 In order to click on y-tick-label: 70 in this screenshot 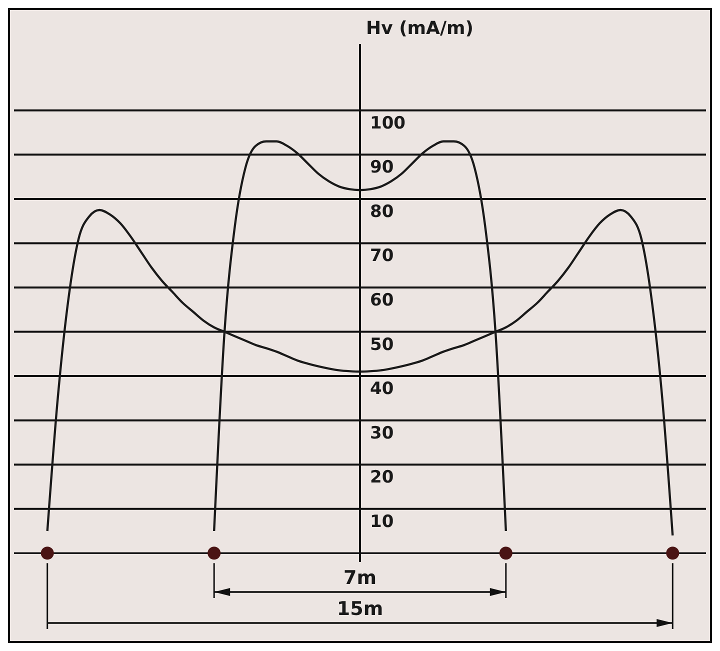, I will do `click(382, 256)`.